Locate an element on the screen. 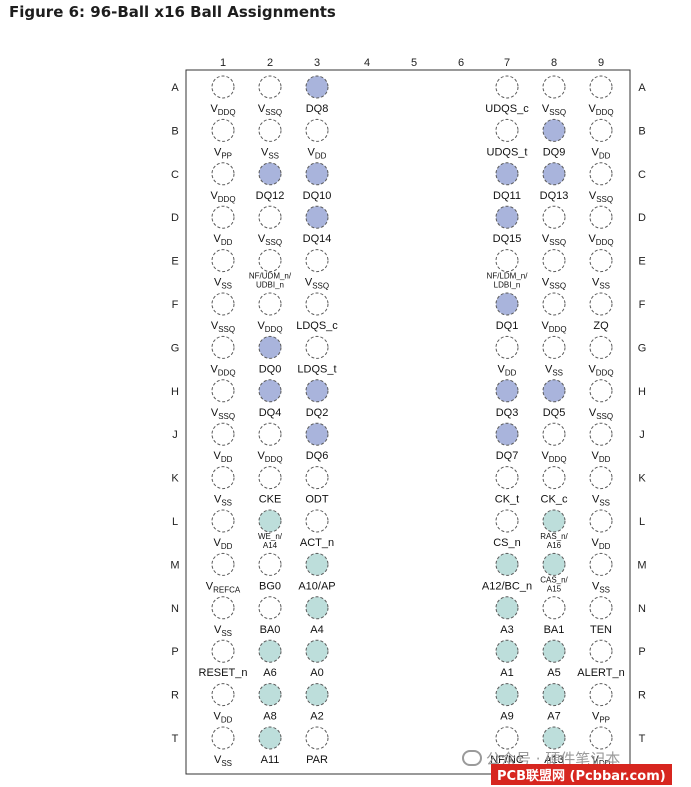 The width and height of the screenshot is (691, 787). ball-label: DQ4 is located at coordinates (270, 413).